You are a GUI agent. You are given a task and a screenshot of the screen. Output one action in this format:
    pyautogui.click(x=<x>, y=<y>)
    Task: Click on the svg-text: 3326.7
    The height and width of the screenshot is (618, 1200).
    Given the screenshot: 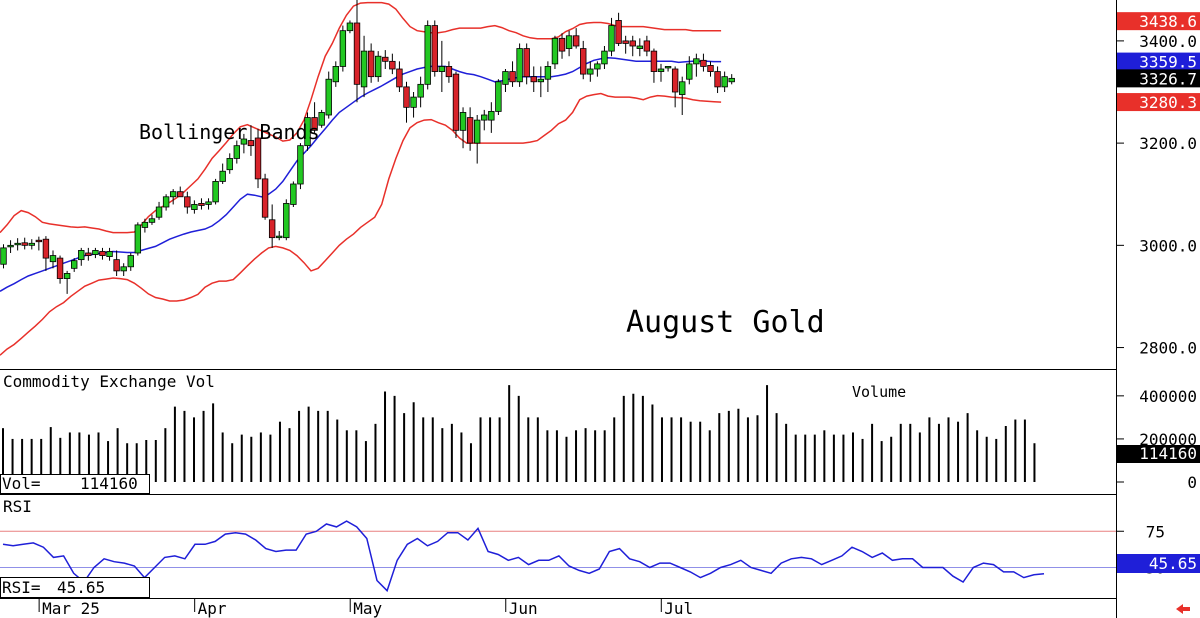 What is the action you would take?
    pyautogui.click(x=1168, y=78)
    